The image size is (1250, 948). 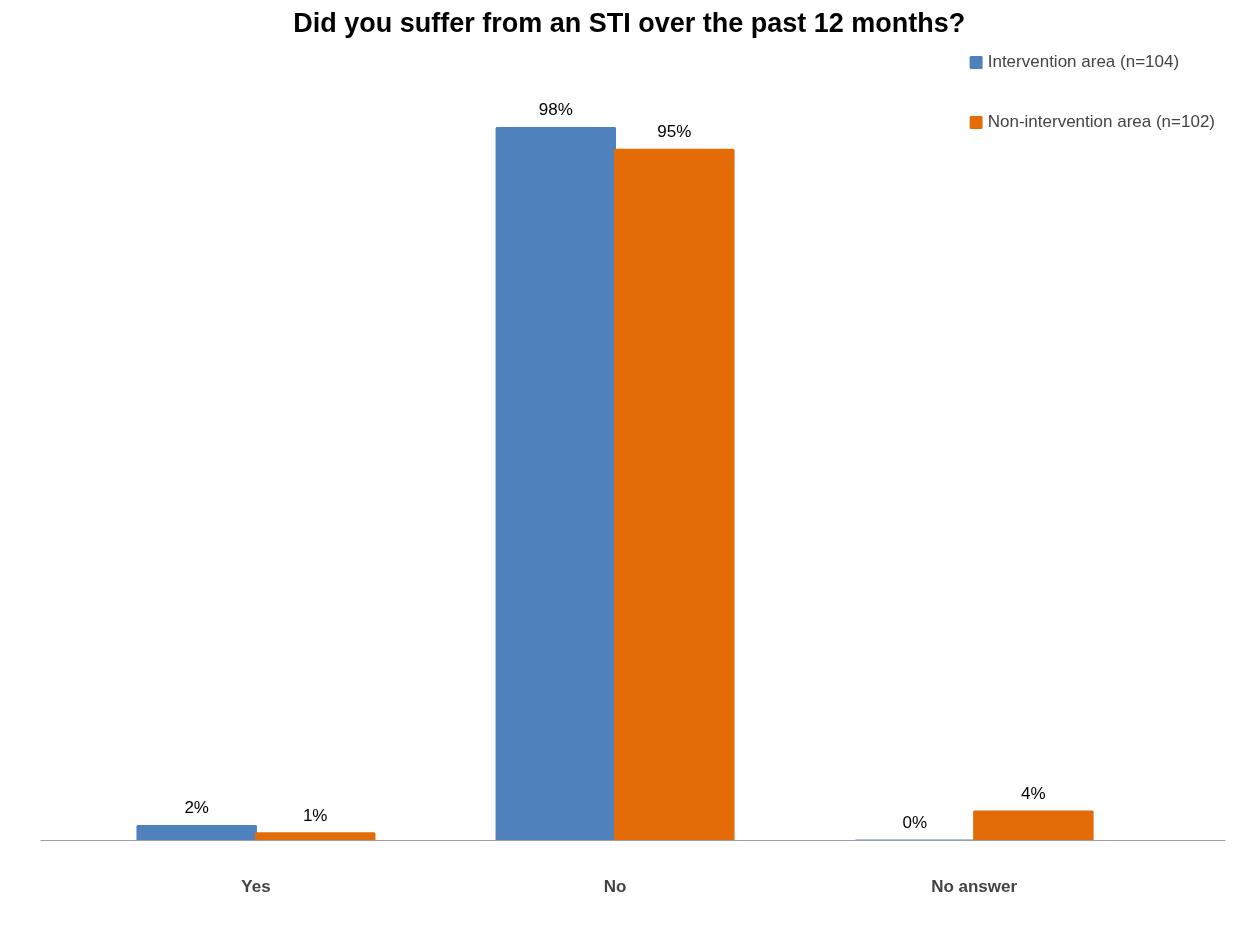 What do you see at coordinates (674, 132) in the screenshot?
I see `data-label: 95%` at bounding box center [674, 132].